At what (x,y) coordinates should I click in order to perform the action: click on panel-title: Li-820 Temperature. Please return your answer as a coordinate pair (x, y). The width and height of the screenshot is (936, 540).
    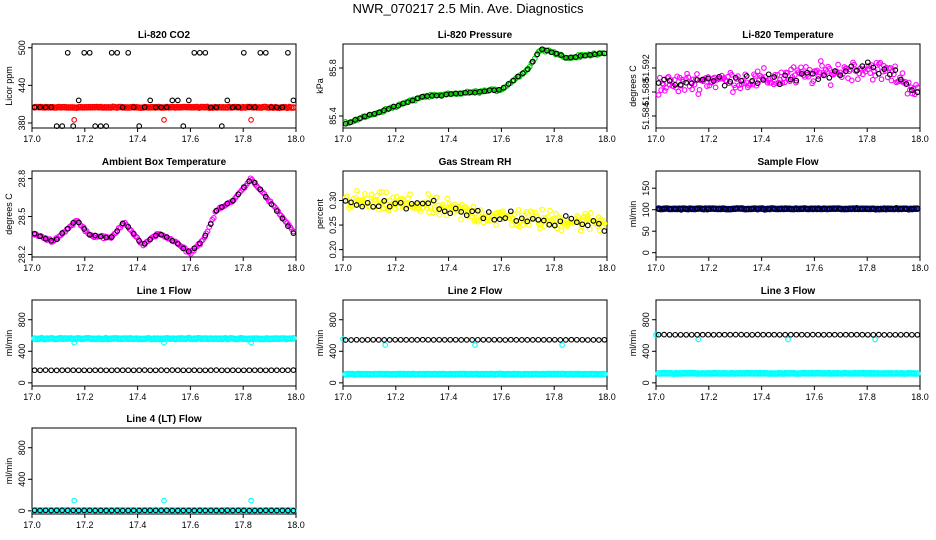
    Looking at the image, I should click on (788, 35).